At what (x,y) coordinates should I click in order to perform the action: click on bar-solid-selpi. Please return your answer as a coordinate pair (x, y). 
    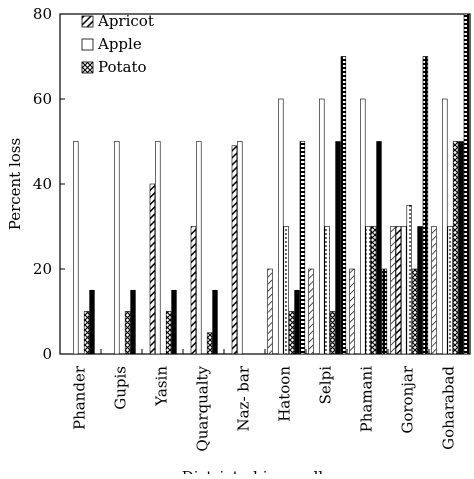
    Looking at the image, I should click on (338, 248).